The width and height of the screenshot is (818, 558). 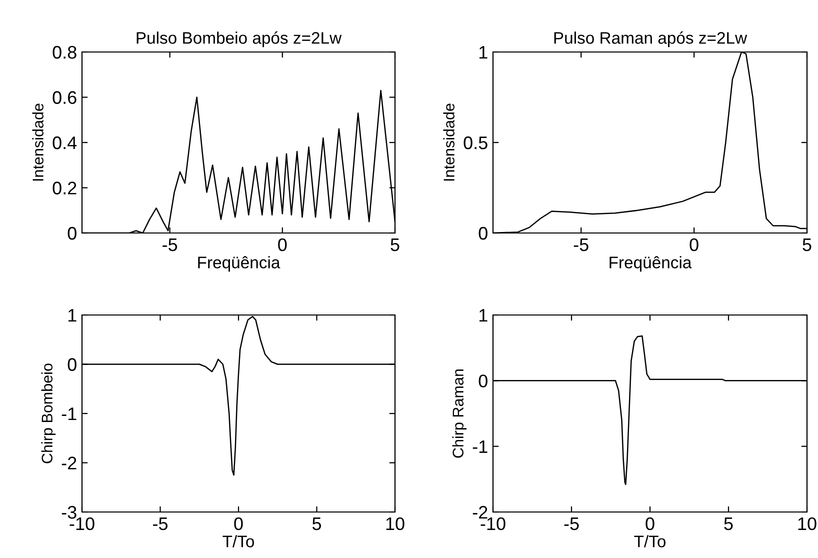 What do you see at coordinates (476, 143) in the screenshot?
I see `y-tick-label: 0.5` at bounding box center [476, 143].